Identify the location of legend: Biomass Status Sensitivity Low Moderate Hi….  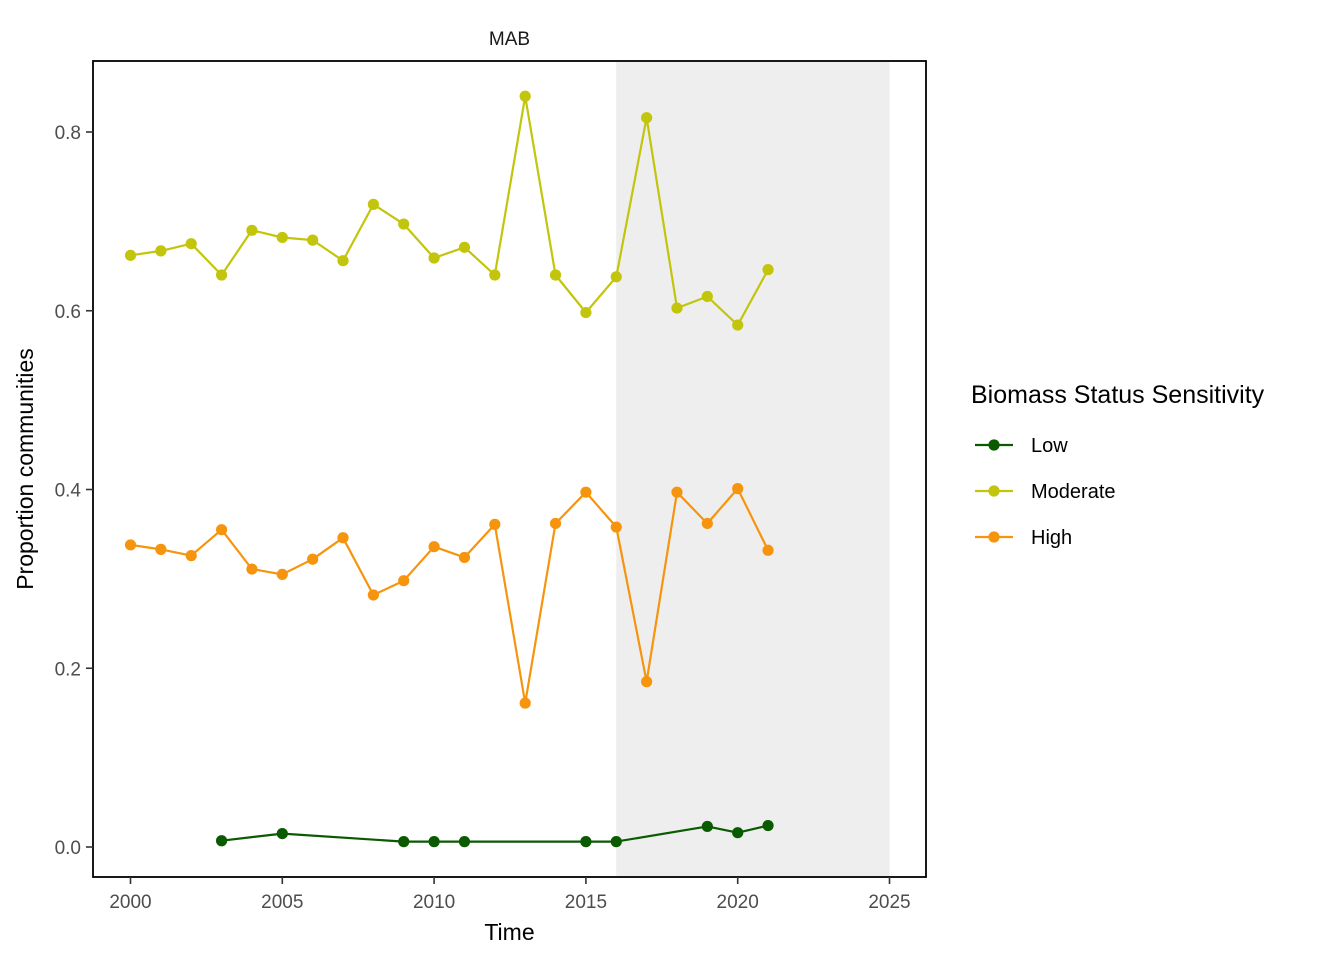
(1118, 465).